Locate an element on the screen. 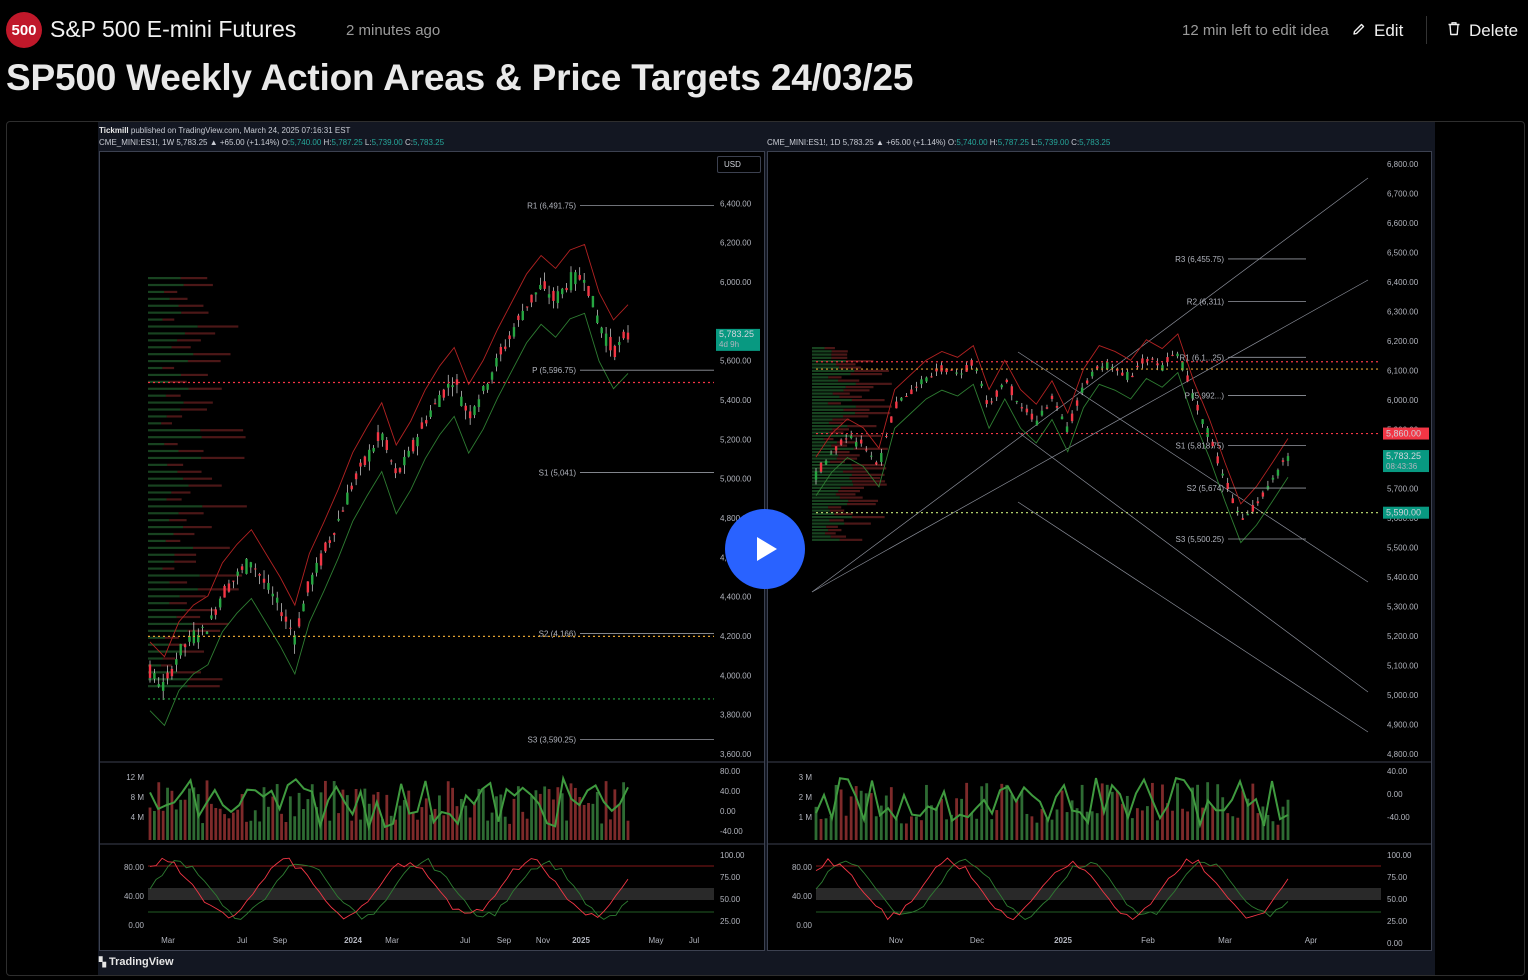 The width and height of the screenshot is (1528, 980). y-axis-tick-label: 5,600.00 is located at coordinates (736, 361).